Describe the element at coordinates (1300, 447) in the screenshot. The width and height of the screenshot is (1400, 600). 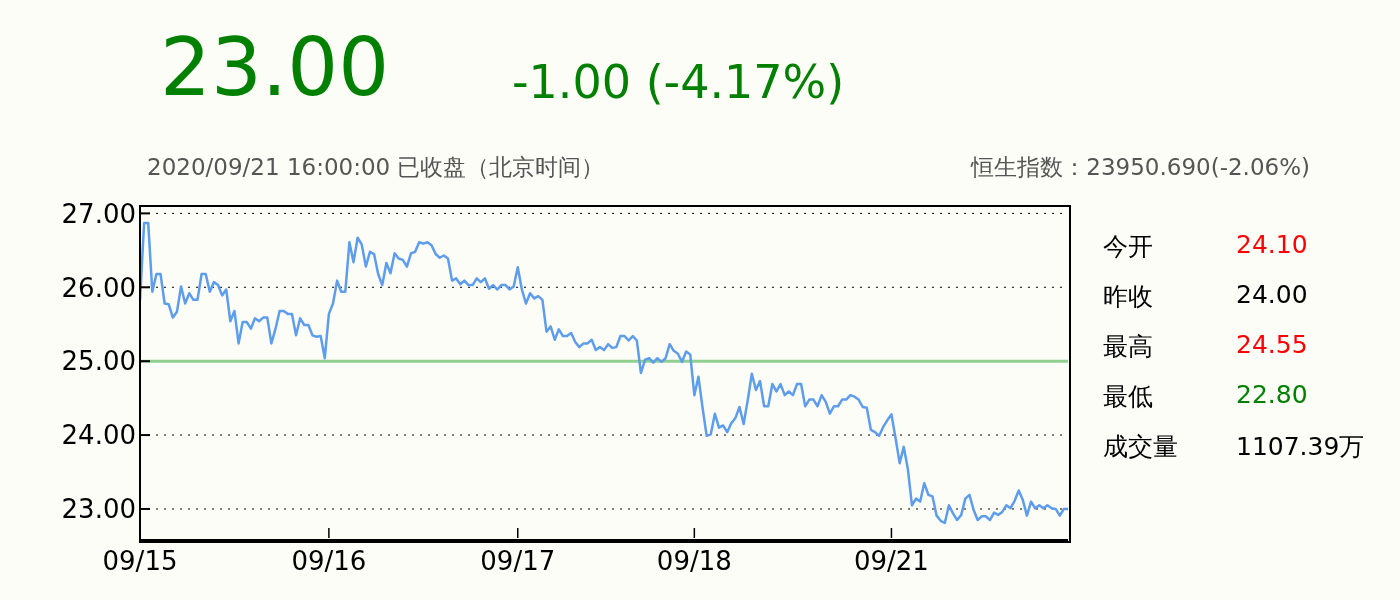
I see `text: 1107.39万` at that location.